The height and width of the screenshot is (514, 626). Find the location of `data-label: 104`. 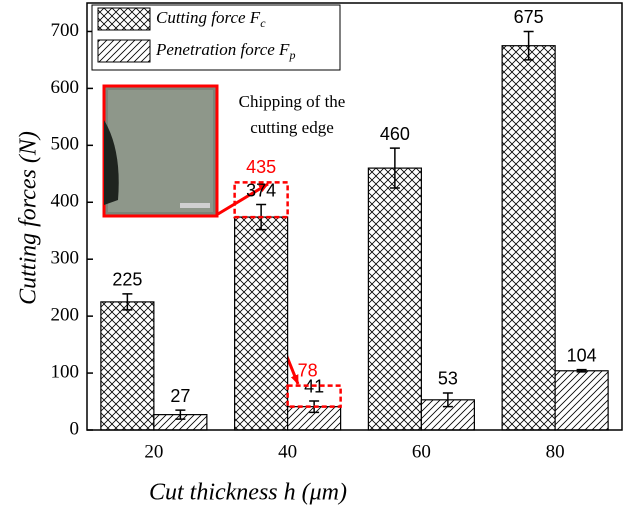

data-label: 104 is located at coordinates (582, 355).